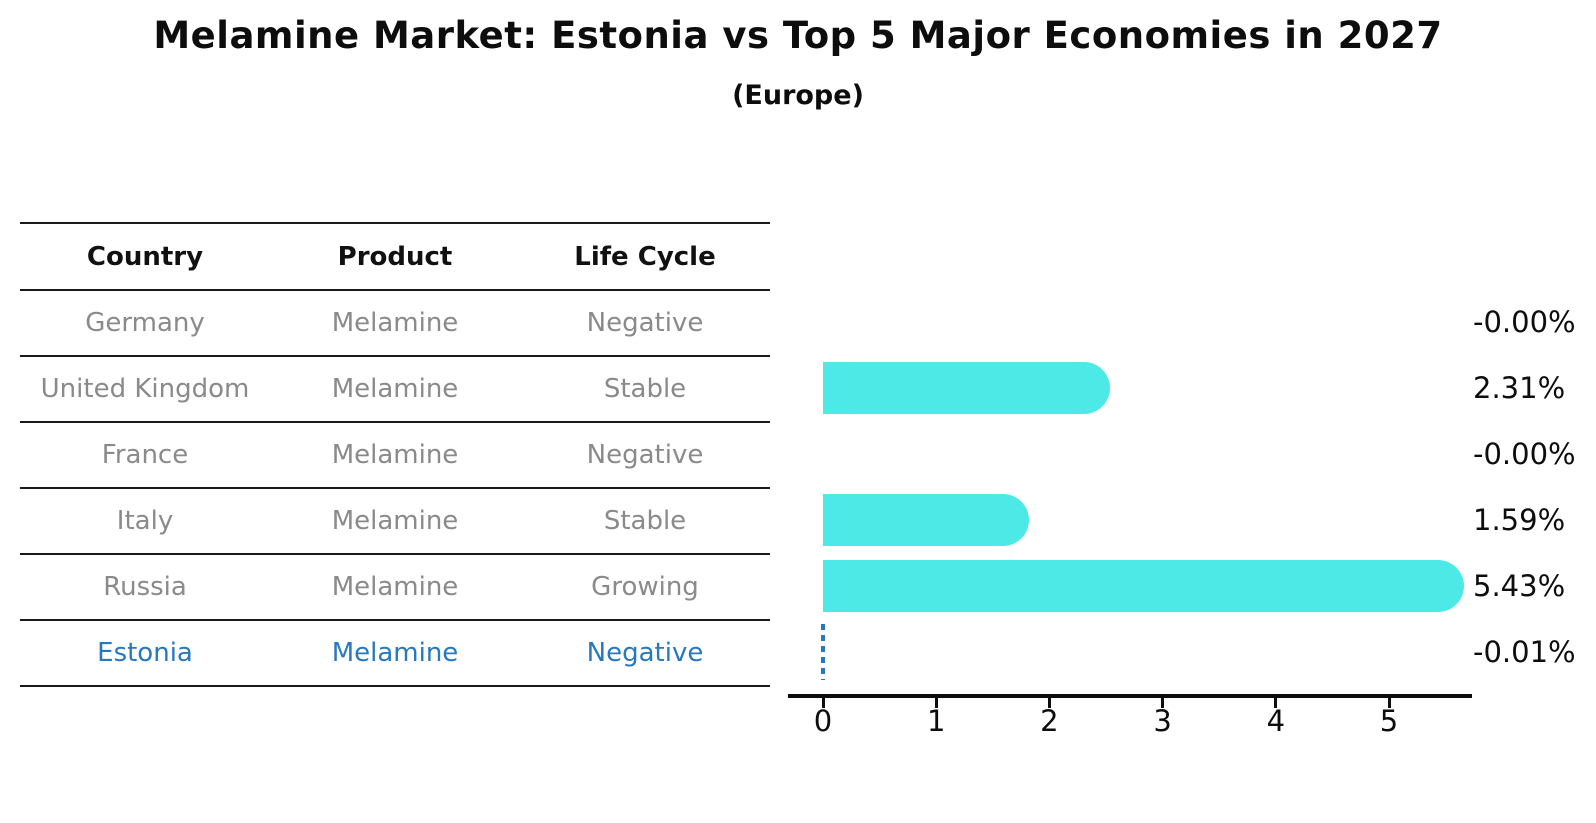 This screenshot has width=1596, height=823. I want to click on value-label-italy: 1.59%, so click(1519, 520).